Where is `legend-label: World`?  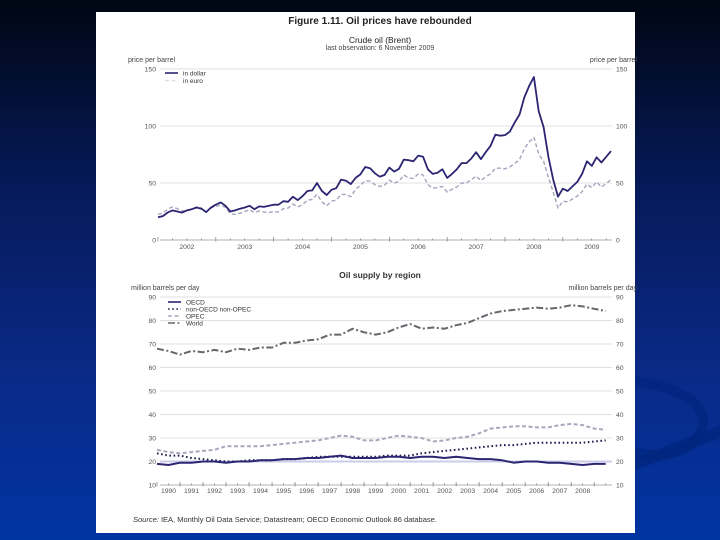
legend-label: World is located at coordinates (194, 323).